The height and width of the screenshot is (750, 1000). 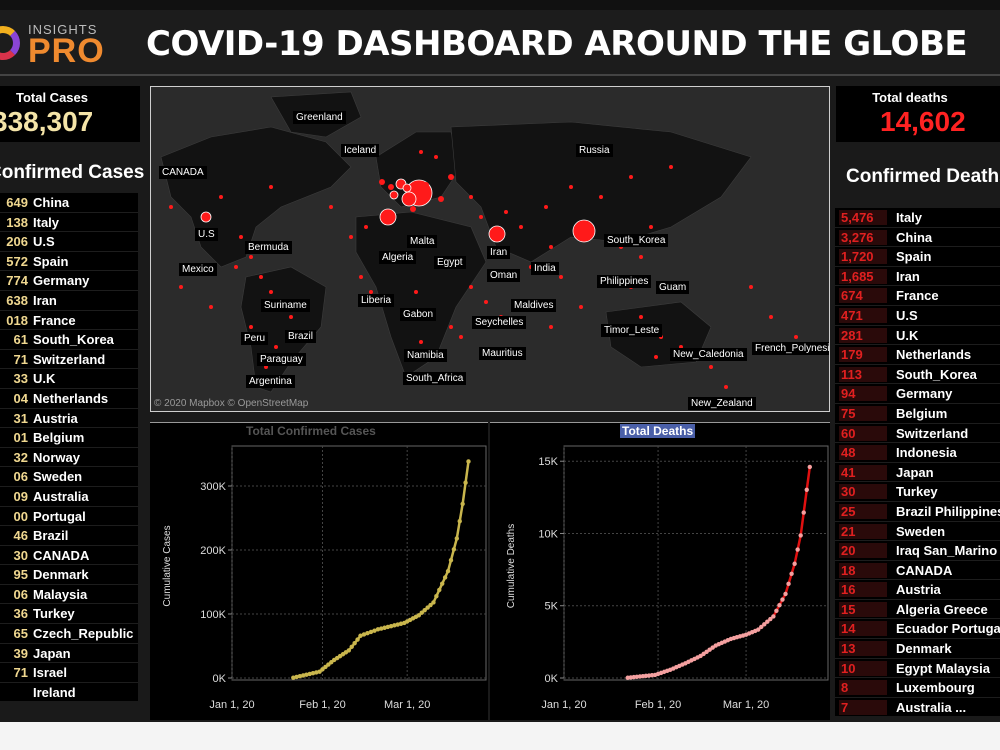 I want to click on deaths-list-row: 30 Turkey, so click(x=917, y=492).